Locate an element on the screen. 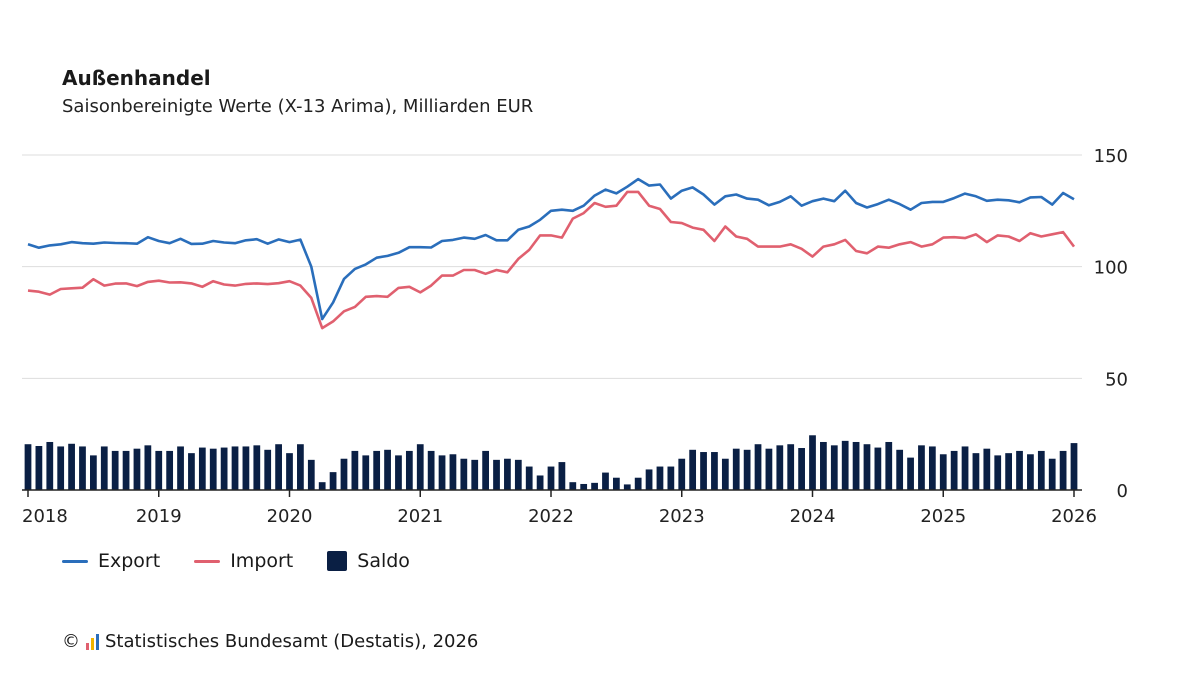  legend: Export Import Saldo is located at coordinates (253, 561).